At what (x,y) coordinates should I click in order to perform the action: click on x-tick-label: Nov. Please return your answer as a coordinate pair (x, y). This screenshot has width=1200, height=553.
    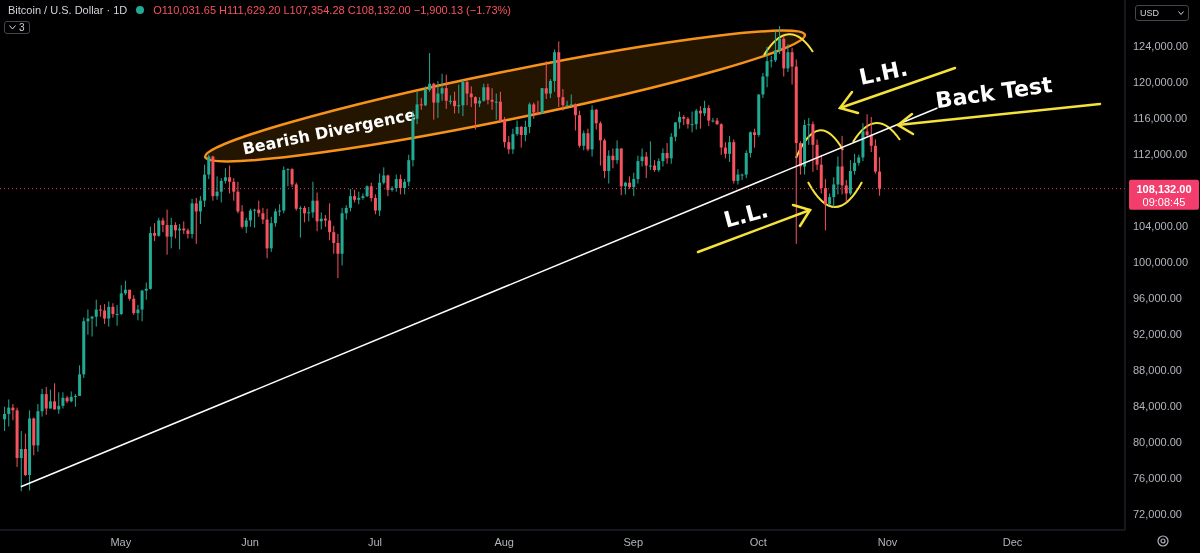
    Looking at the image, I should click on (887, 541).